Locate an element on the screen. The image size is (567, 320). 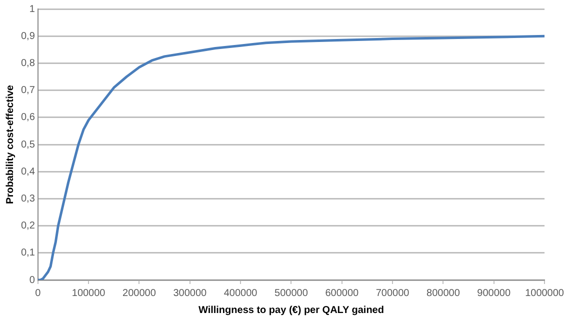
x-tick-label: 500000 is located at coordinates (291, 293).